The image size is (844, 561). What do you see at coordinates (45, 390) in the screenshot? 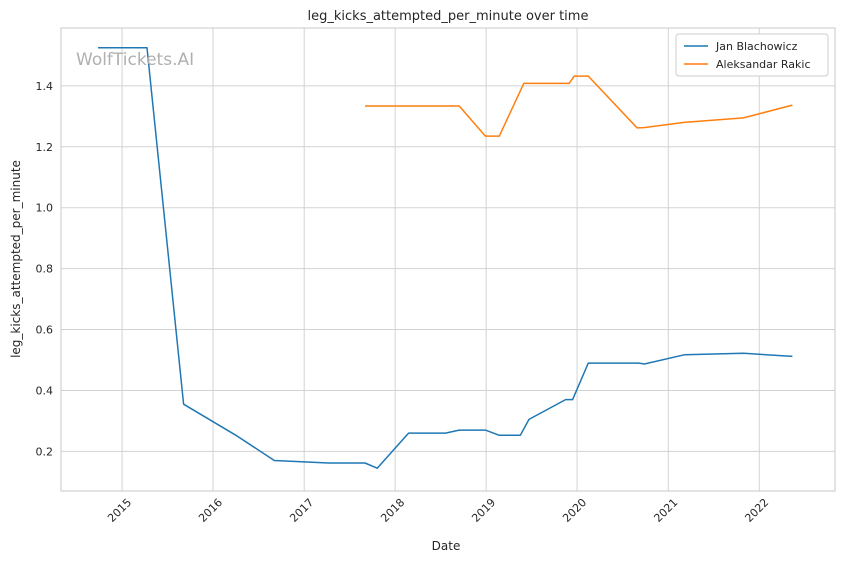
I see `y-tick-label: 0.4` at bounding box center [45, 390].